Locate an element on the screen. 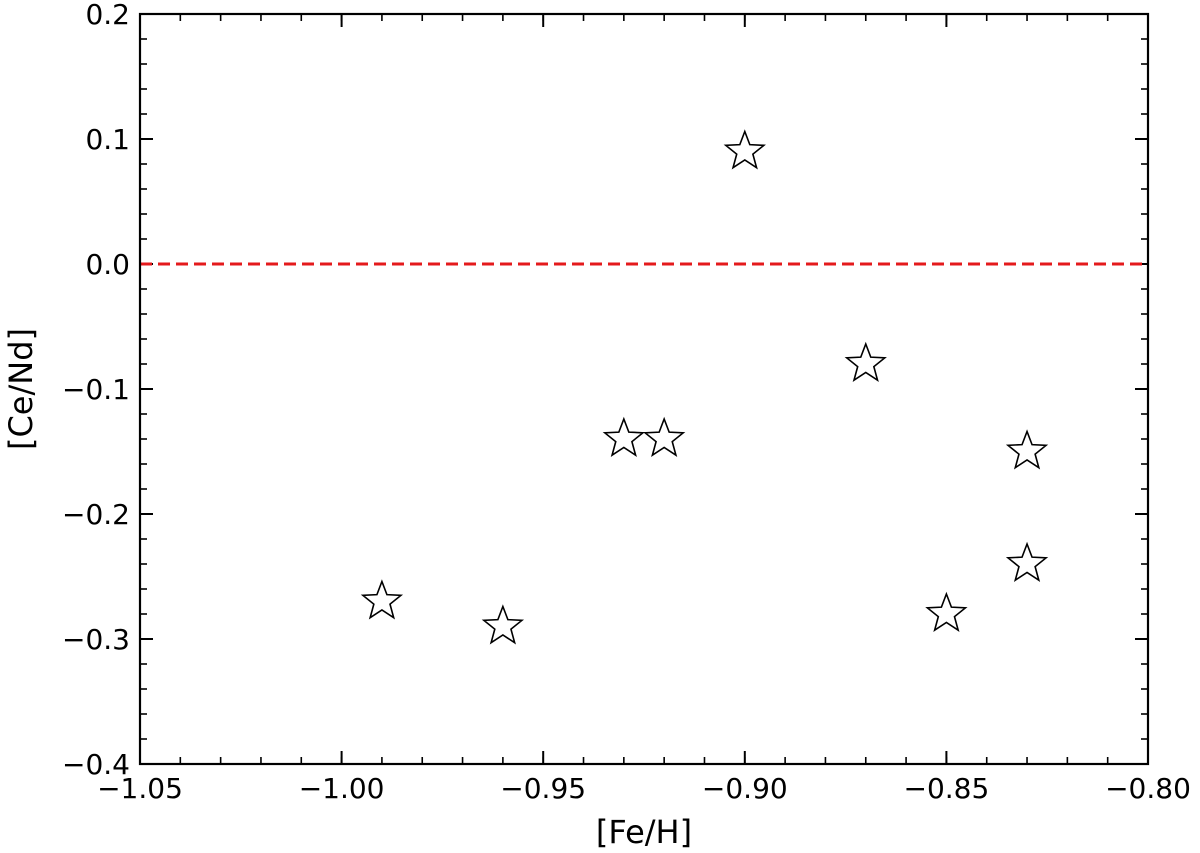  y-tick-label: 0.0 is located at coordinates (107, 264).